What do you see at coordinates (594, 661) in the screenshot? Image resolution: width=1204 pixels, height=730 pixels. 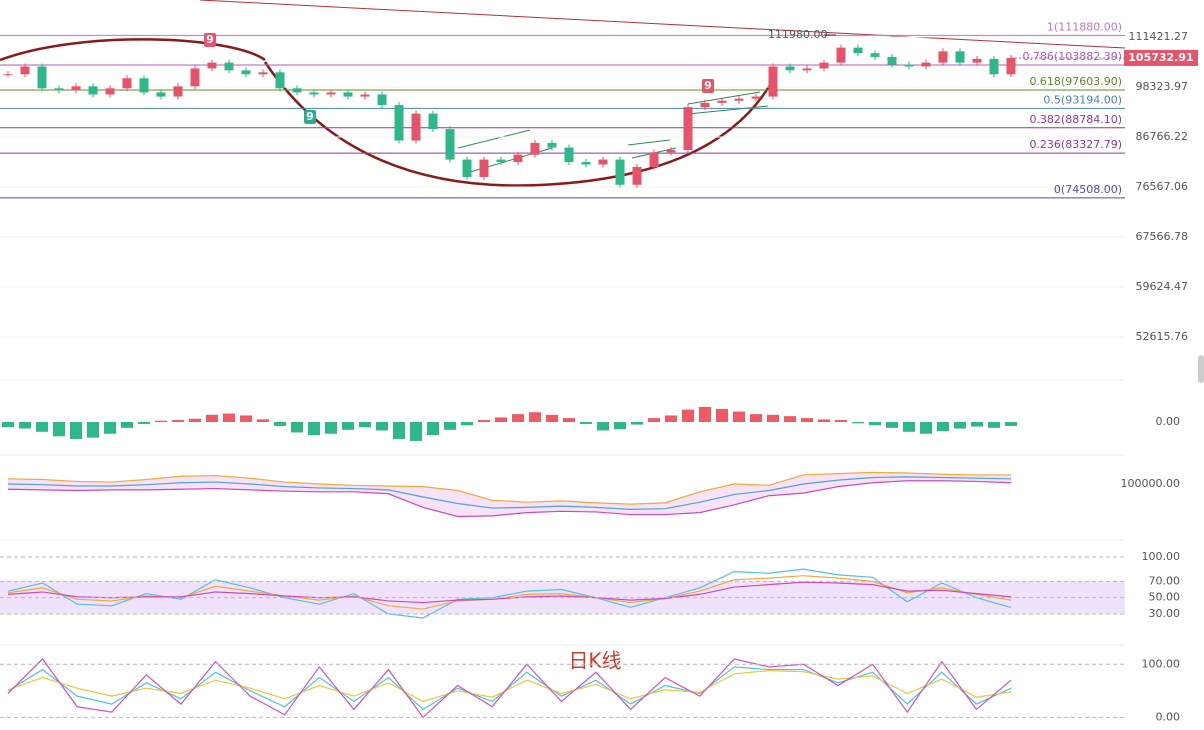 I see `watermark: 日K线` at bounding box center [594, 661].